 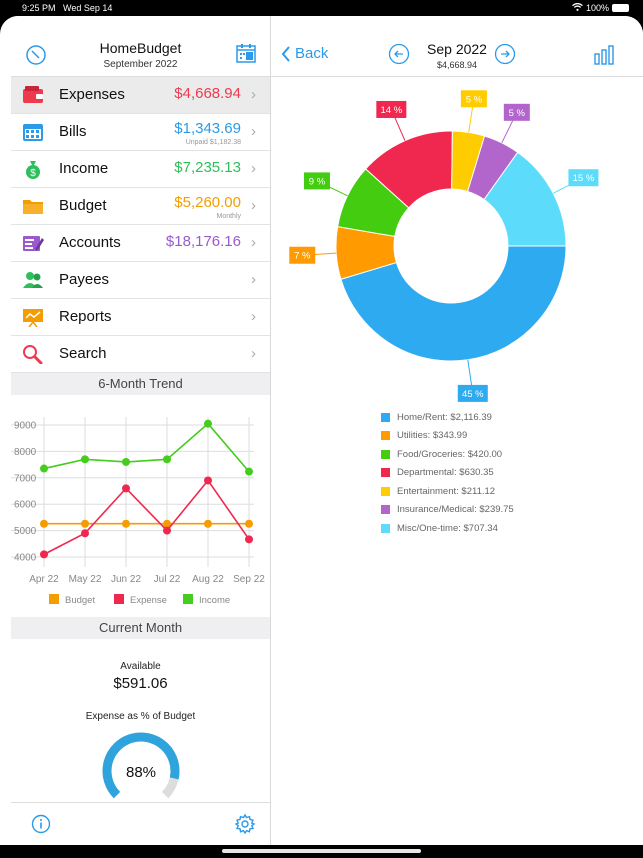 What do you see at coordinates (80, 600) in the screenshot?
I see `legend-label: Budget` at bounding box center [80, 600].